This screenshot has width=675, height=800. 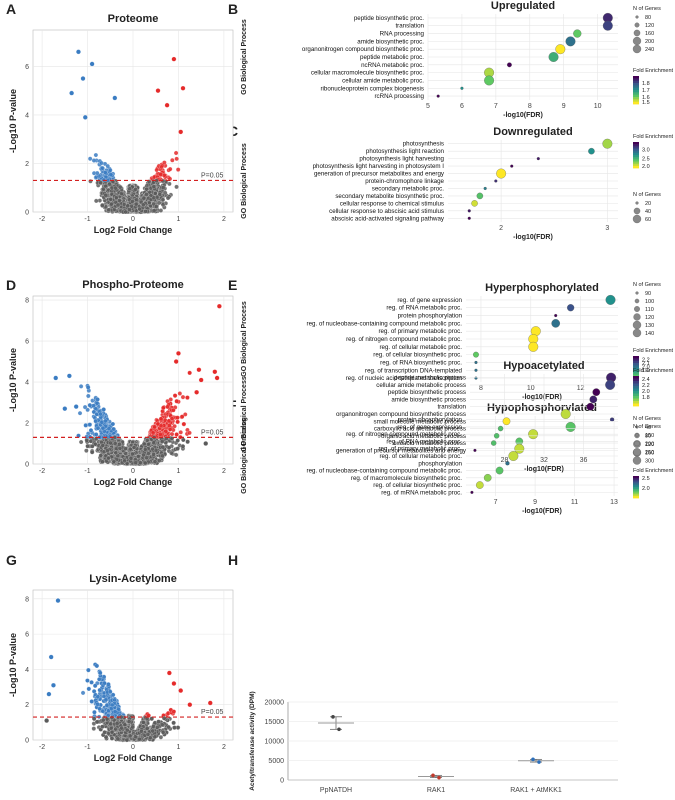 What do you see at coordinates (11, 560) in the screenshot?
I see `panel-letter-G: G` at bounding box center [11, 560].